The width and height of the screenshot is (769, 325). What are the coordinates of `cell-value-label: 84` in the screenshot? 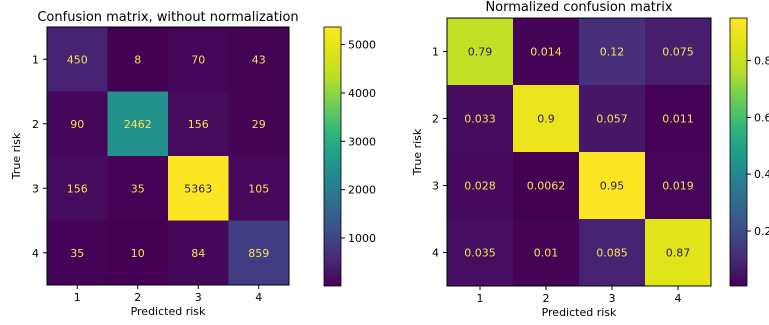 It's located at (198, 253).